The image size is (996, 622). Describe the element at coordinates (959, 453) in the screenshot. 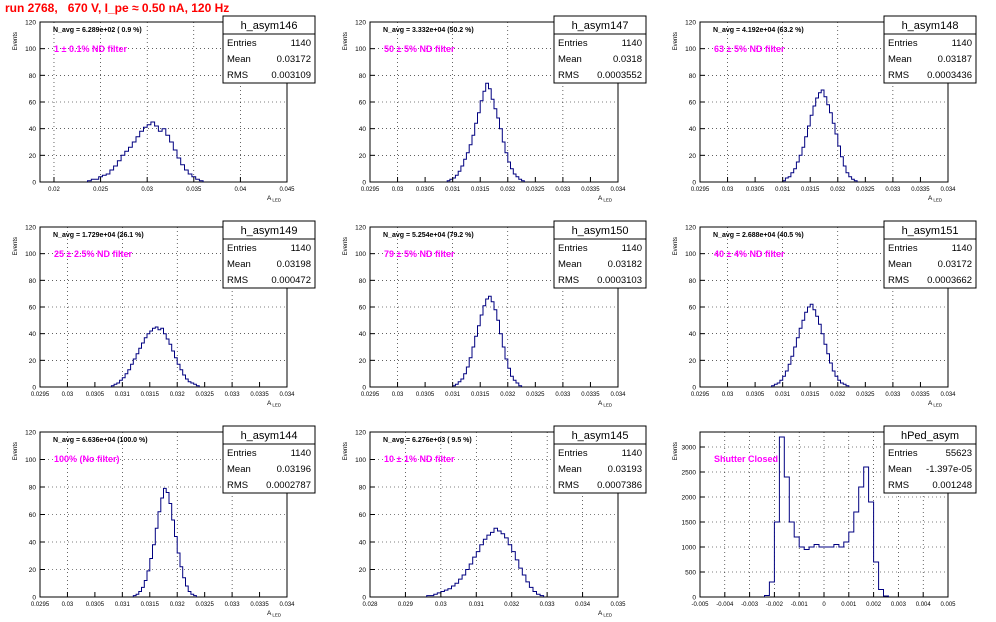

I see `stats-value: 55623` at that location.